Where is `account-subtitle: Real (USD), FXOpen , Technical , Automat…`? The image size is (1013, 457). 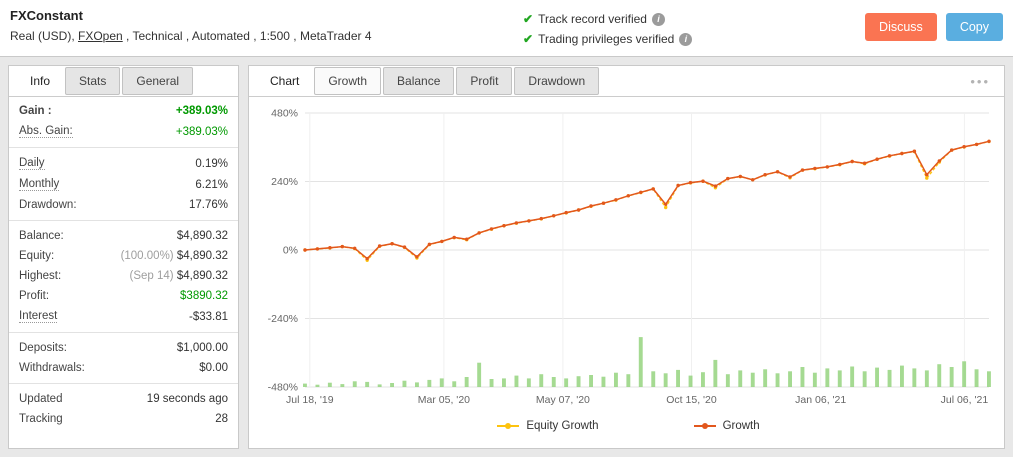 account-subtitle: Real (USD), FXOpen , Technical , Automat… is located at coordinates (511, 36).